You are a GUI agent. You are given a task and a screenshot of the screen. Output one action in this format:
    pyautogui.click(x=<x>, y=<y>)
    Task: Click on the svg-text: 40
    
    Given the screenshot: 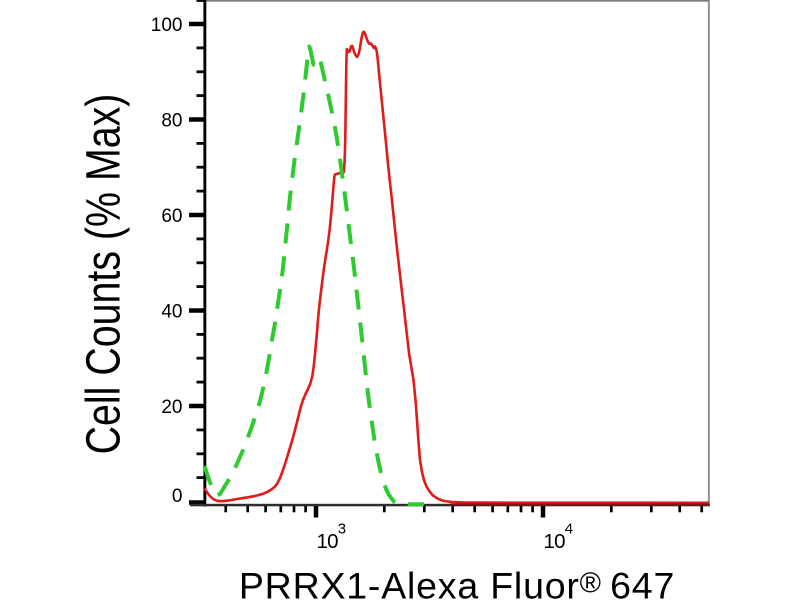 What is the action you would take?
    pyautogui.click(x=171, y=311)
    